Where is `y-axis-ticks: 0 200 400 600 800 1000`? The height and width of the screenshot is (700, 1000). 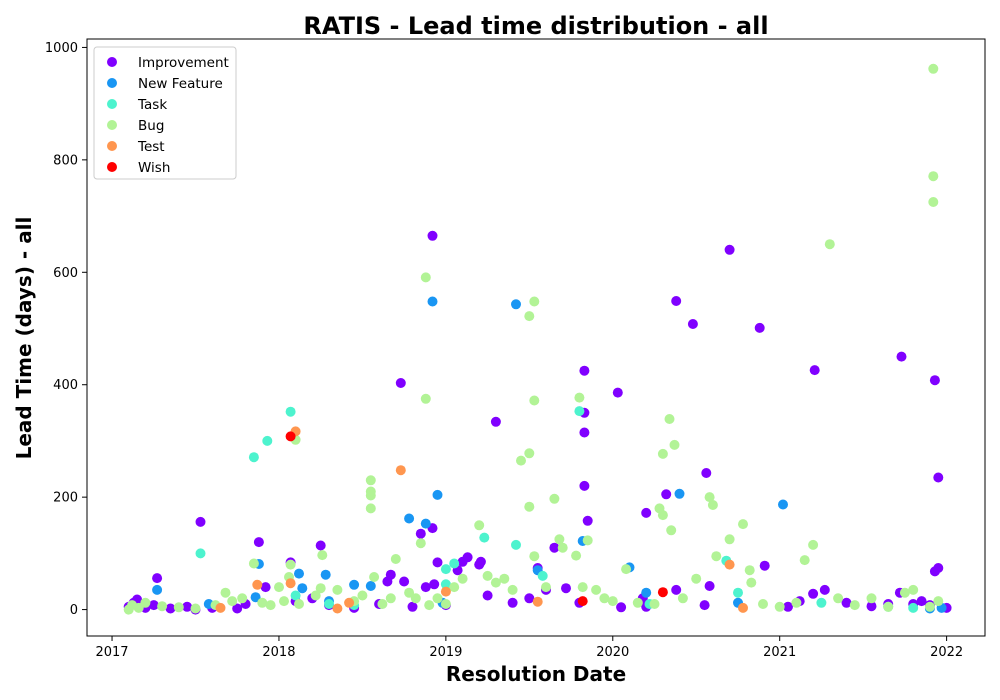
y-axis-ticks: 0 200 400 600 800 1000 is located at coordinates (66, 329).